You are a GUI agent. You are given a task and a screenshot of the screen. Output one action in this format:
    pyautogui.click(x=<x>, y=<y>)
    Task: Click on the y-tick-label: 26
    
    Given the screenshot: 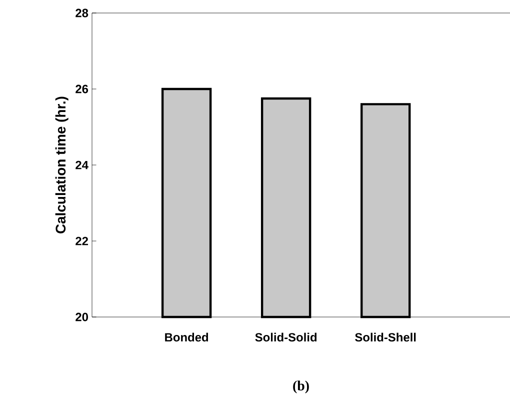 What is the action you would take?
    pyautogui.click(x=82, y=89)
    